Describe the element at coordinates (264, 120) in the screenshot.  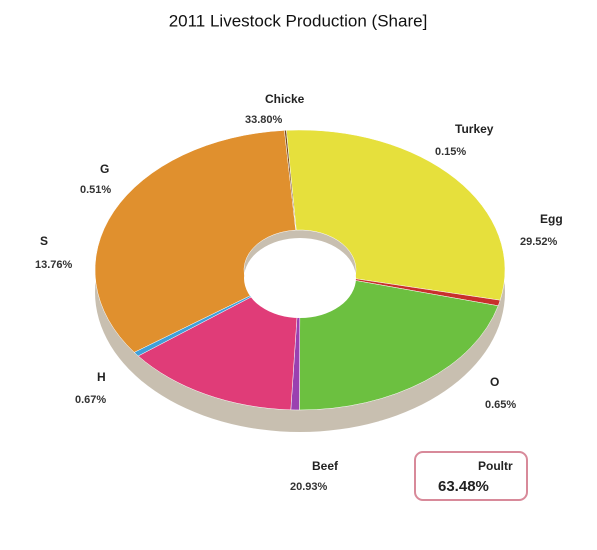
I see `value-label: 33.80%` at that location.